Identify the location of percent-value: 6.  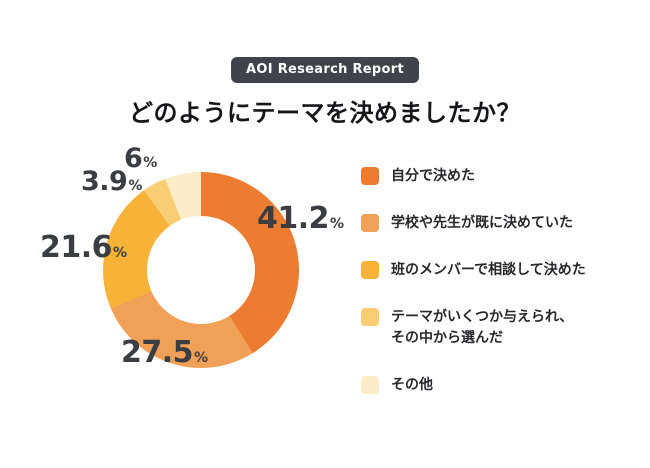
(133, 158).